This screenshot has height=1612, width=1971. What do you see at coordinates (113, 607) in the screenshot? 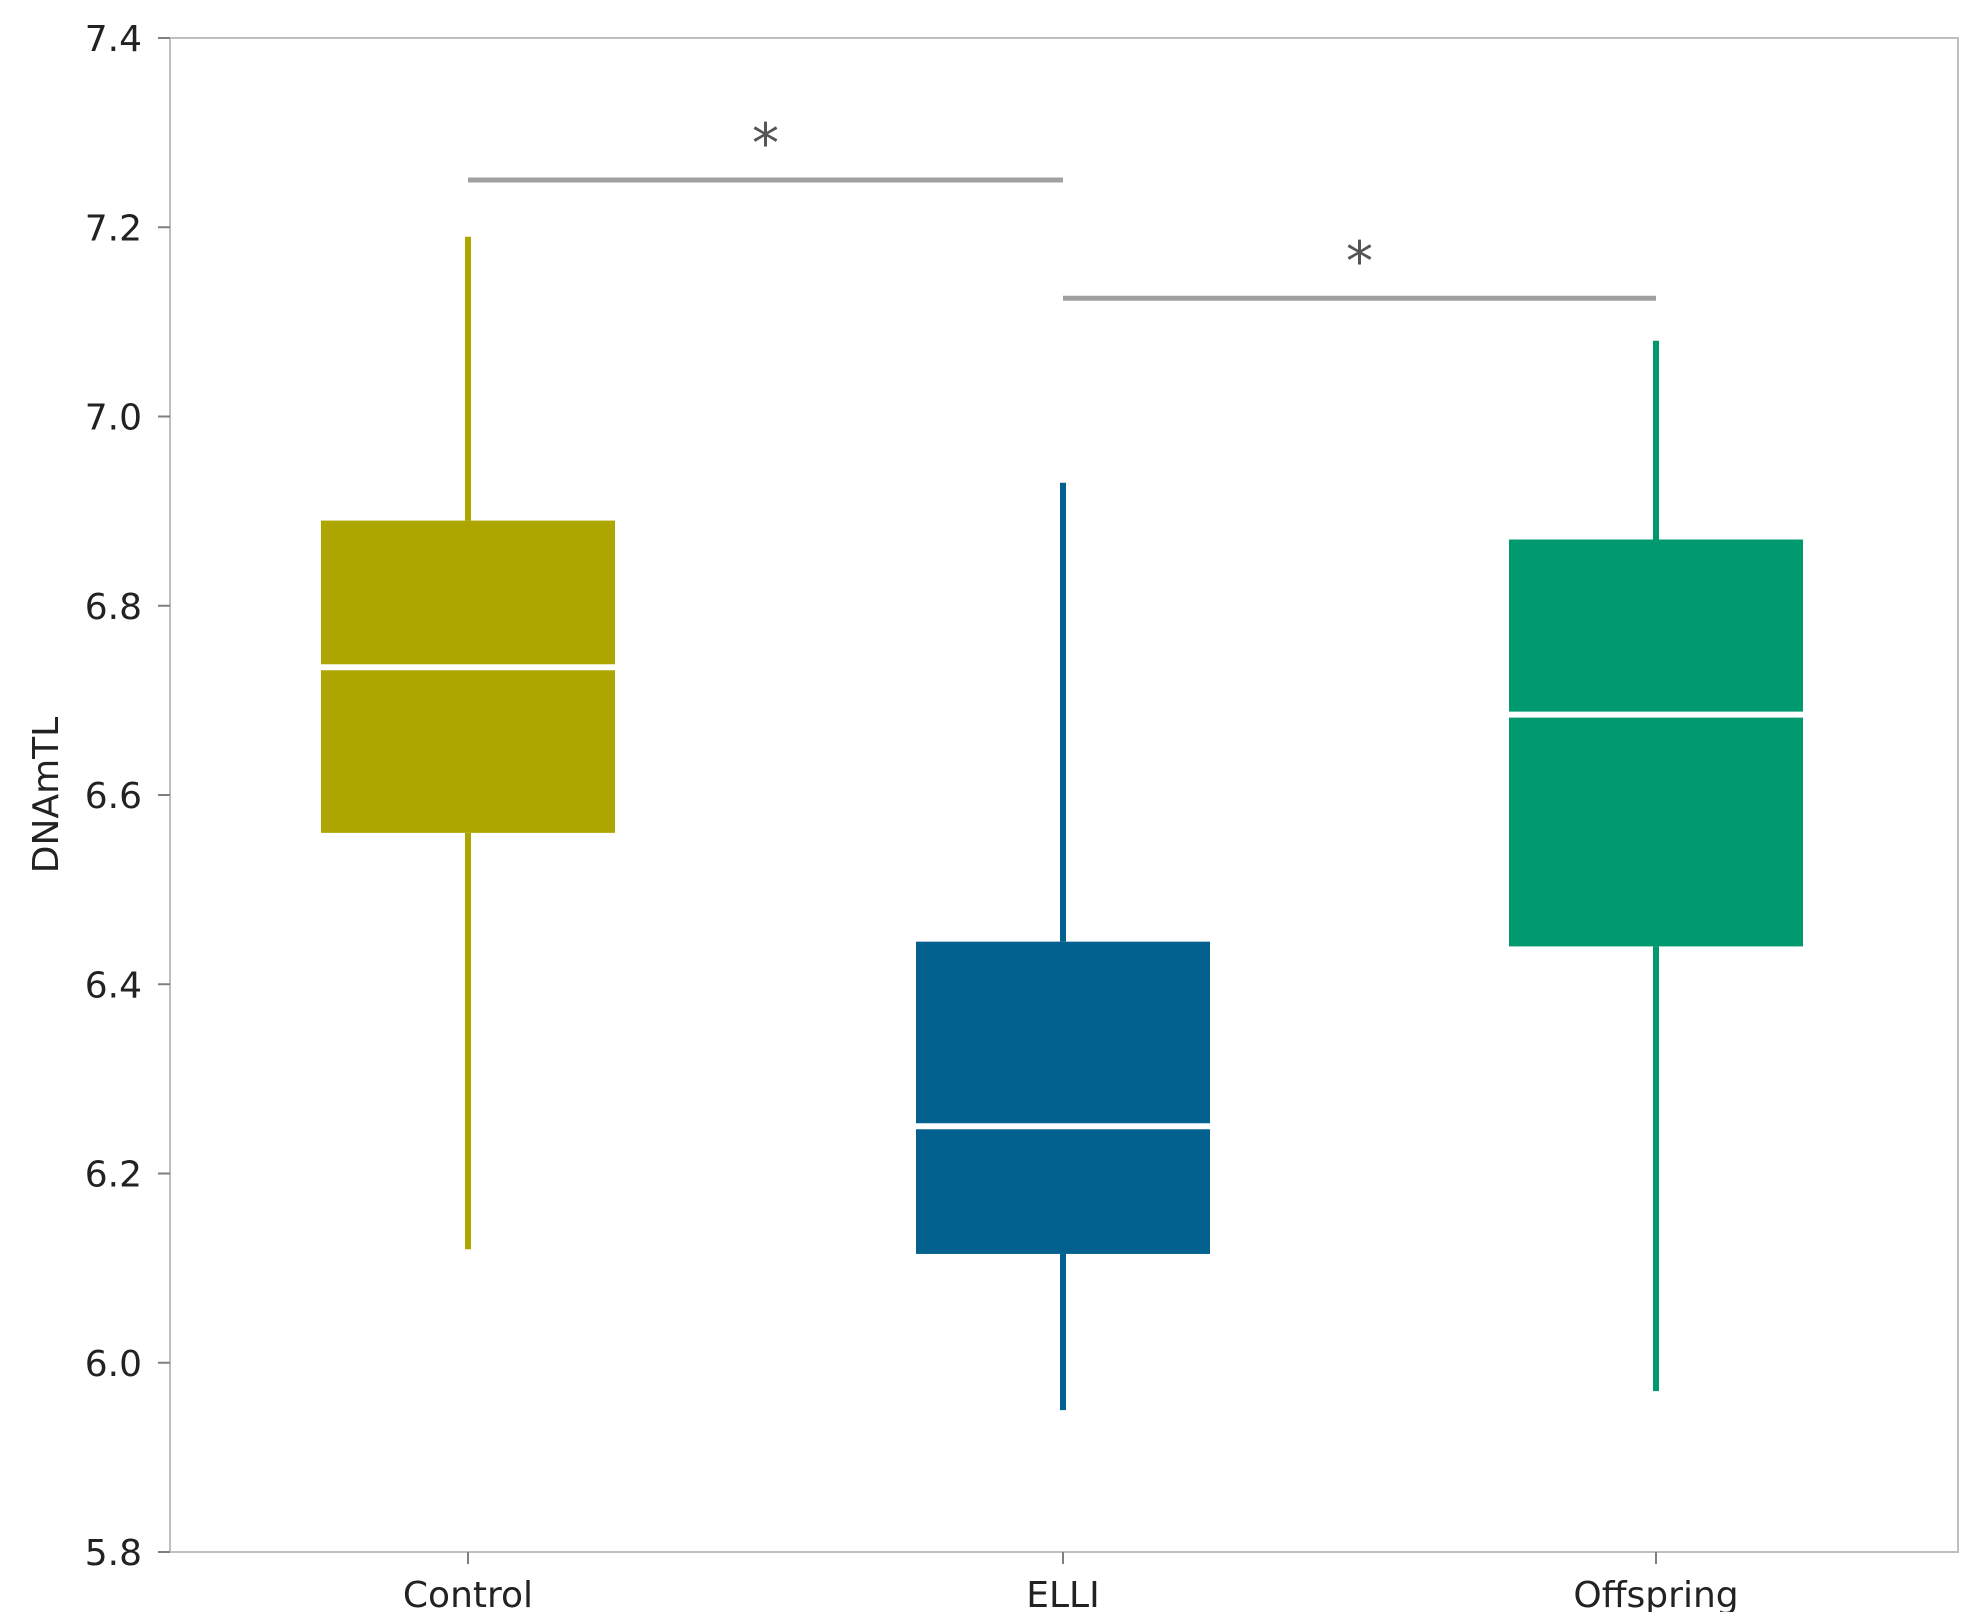
I see `y-tick-label: 6.8` at bounding box center [113, 607].